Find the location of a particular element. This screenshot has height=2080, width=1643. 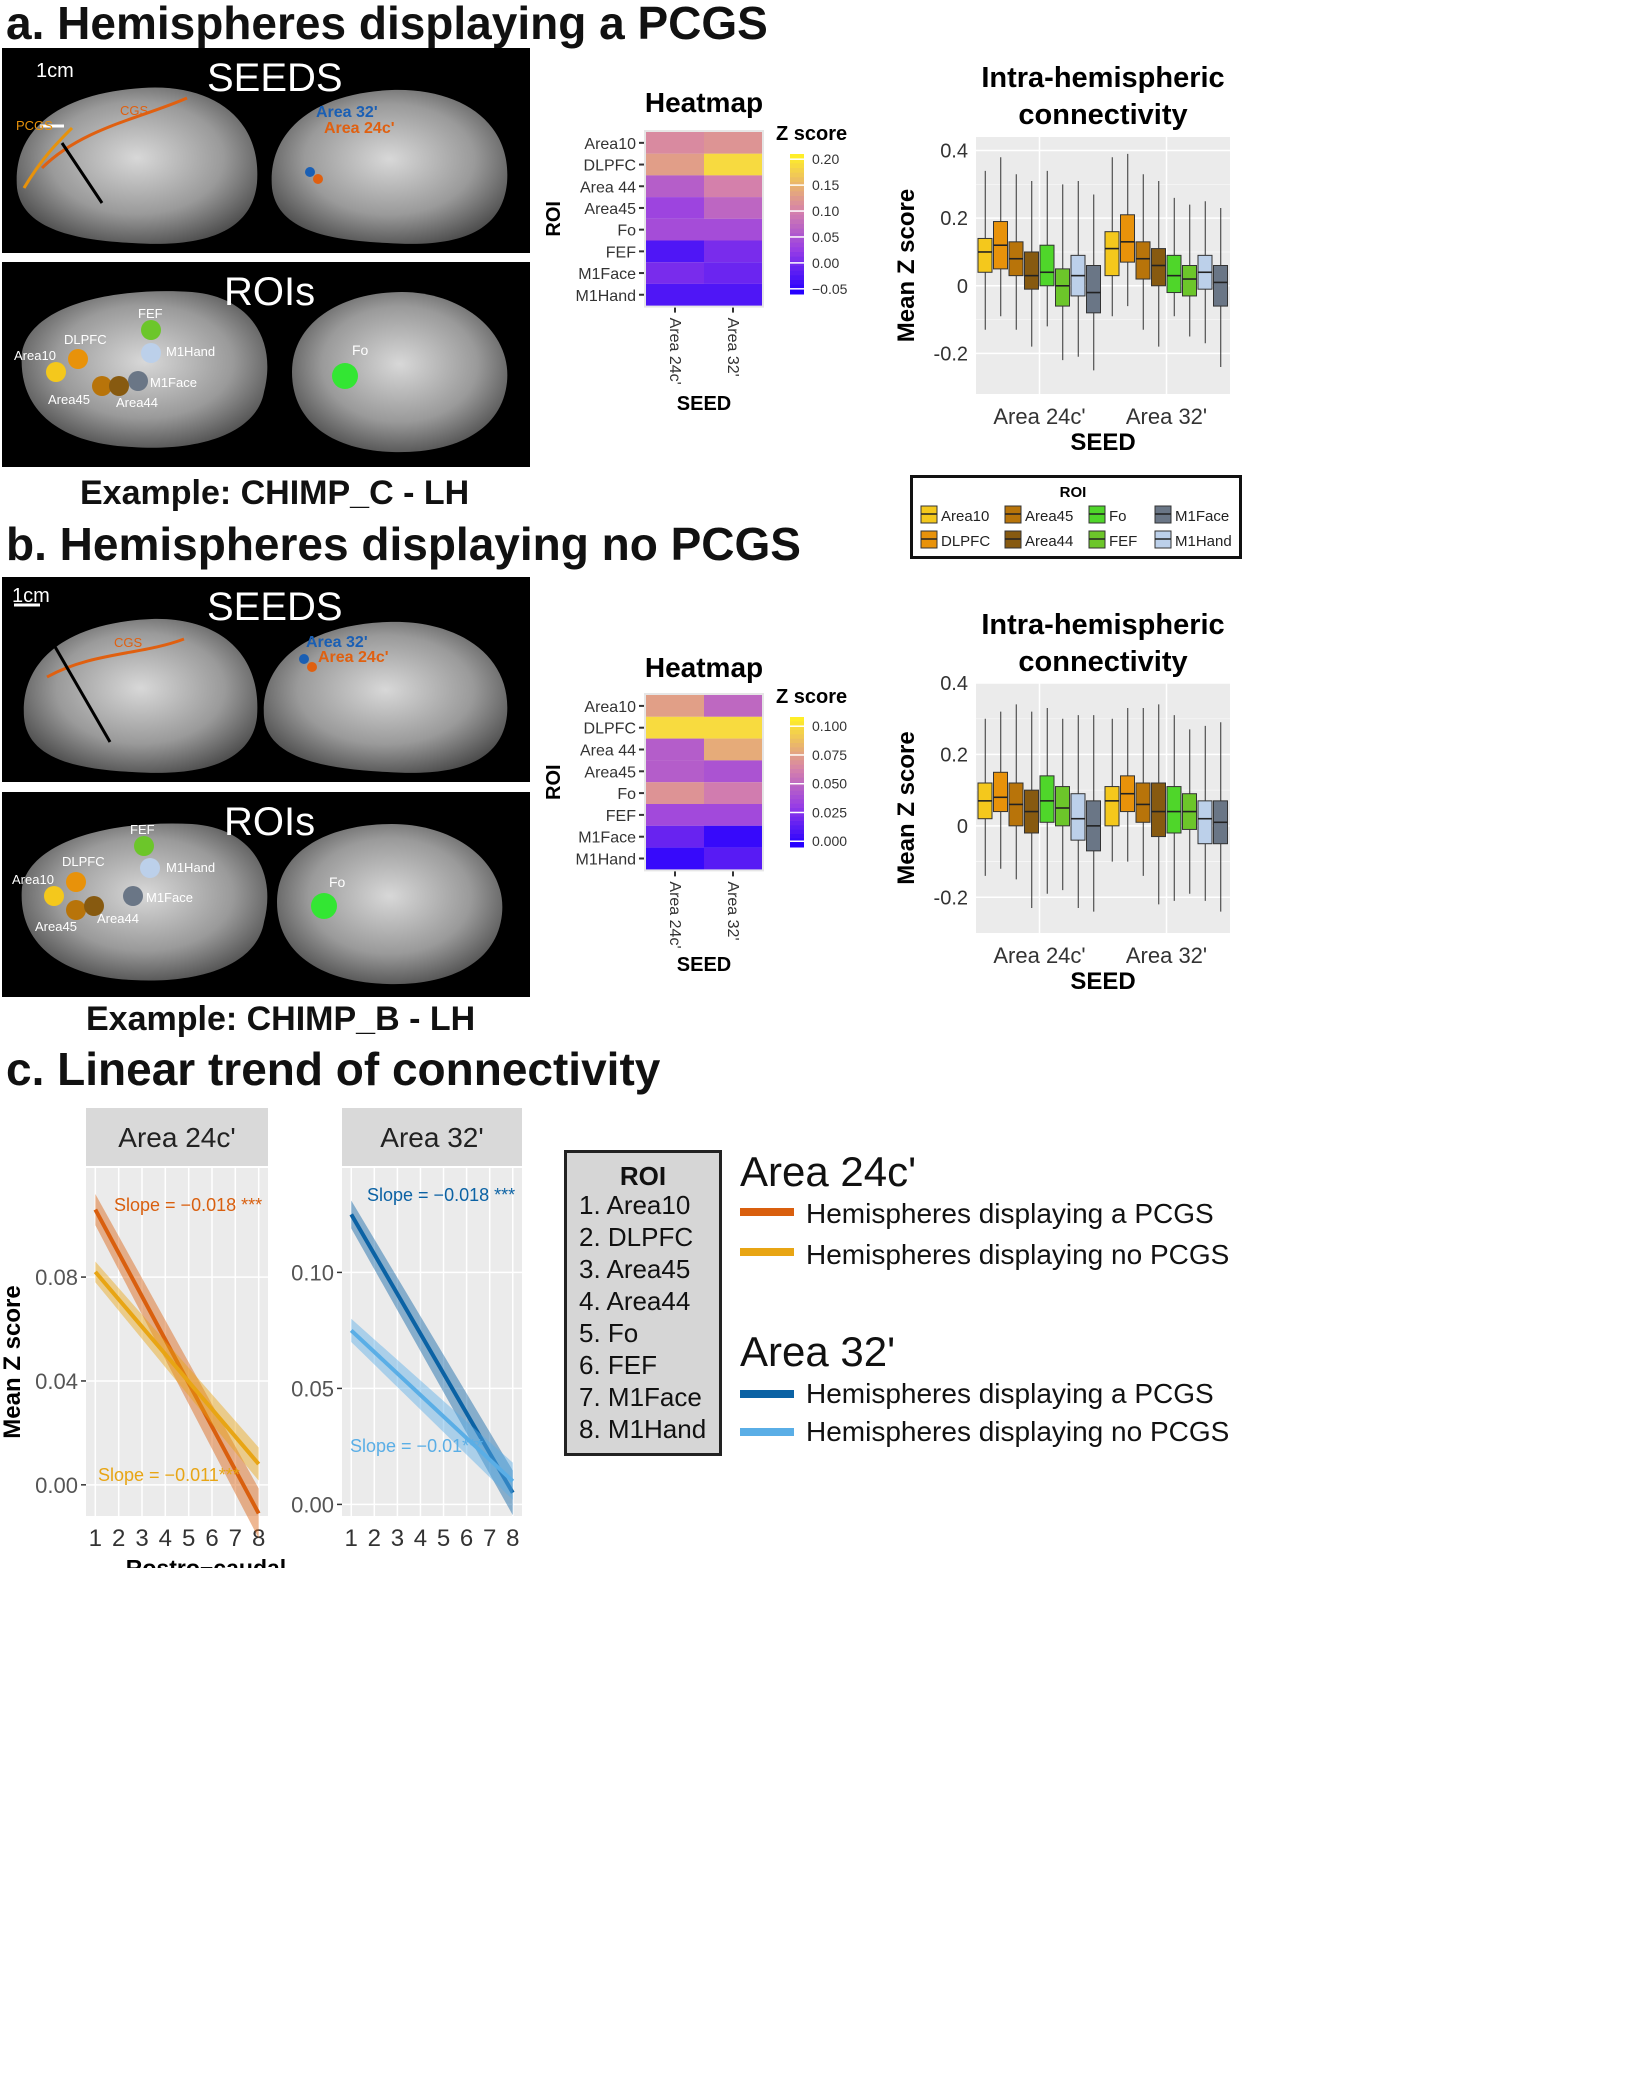

trend-ylabel: Mean Z score is located at coordinates (13, 1361).